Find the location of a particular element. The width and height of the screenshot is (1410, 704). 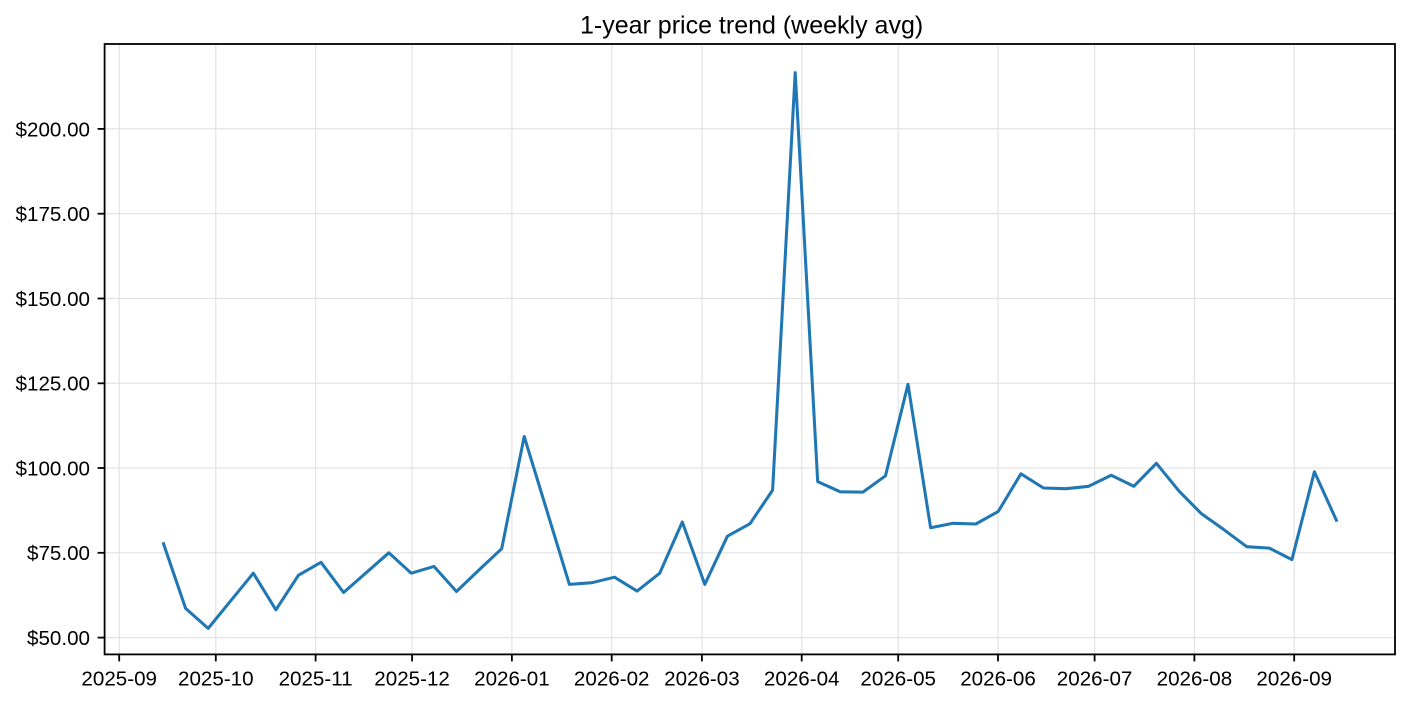

svg-text: 2026-05 is located at coordinates (898, 679).